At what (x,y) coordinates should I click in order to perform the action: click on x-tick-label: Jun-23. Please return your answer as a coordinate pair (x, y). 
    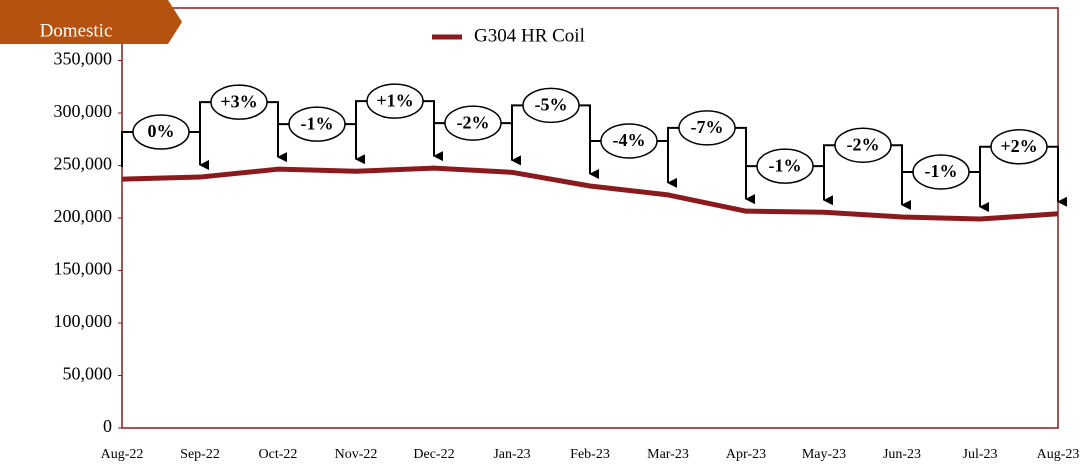
    Looking at the image, I should click on (902, 454).